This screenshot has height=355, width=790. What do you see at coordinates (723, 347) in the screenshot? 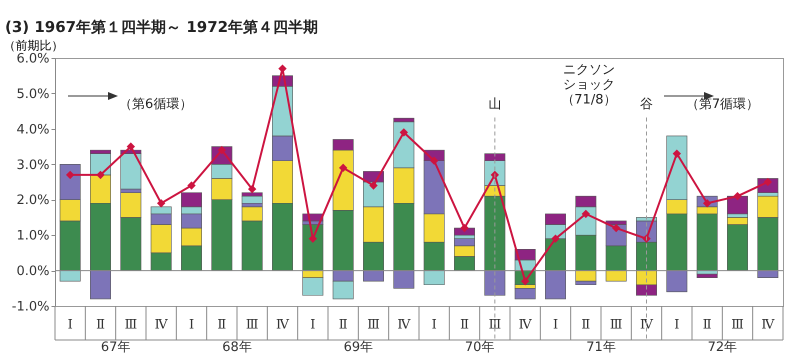
I see `text: 72年` at bounding box center [723, 347].